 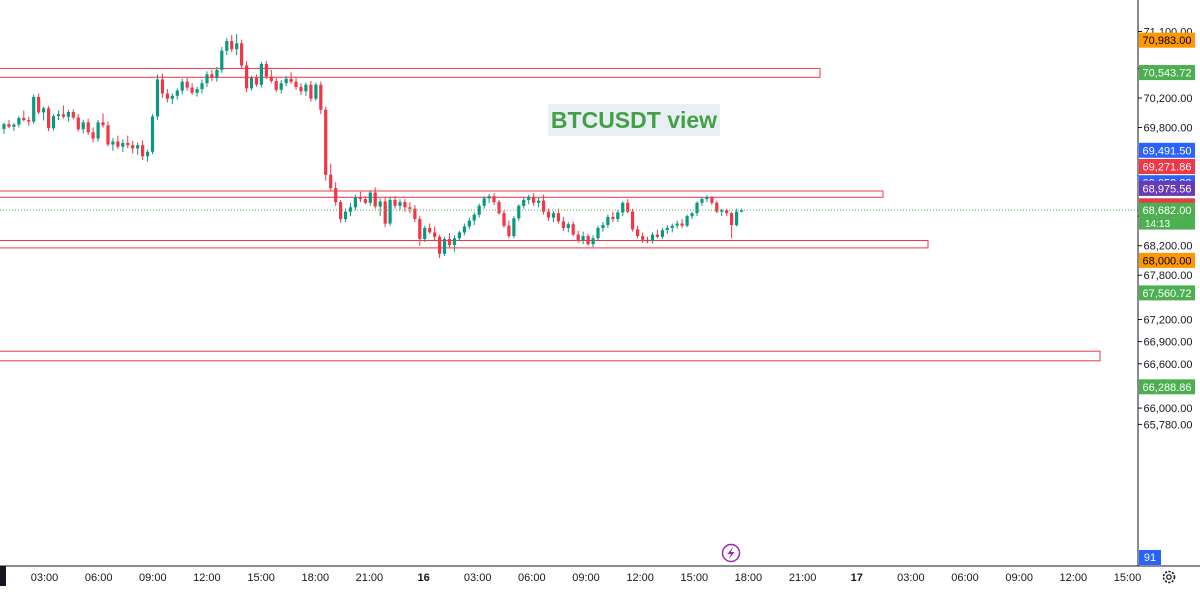 What do you see at coordinates (1167, 73) in the screenshot?
I see `price-label: 70,543.72` at bounding box center [1167, 73].